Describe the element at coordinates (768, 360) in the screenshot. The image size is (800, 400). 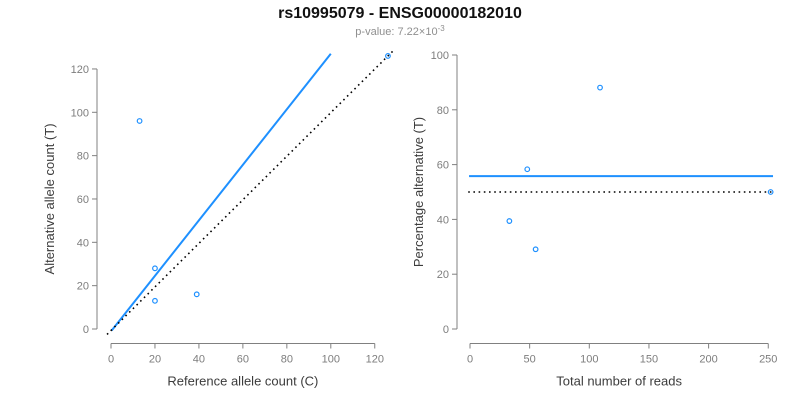
I see `x-tick-label: 250` at that location.